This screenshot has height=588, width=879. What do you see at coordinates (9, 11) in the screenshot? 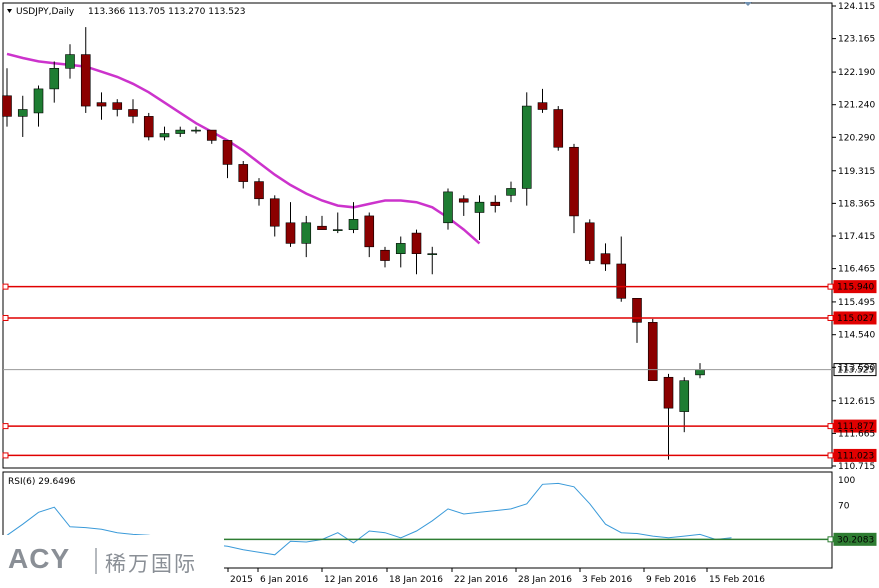
I see `dropdown-triangle-icon` at bounding box center [9, 11].